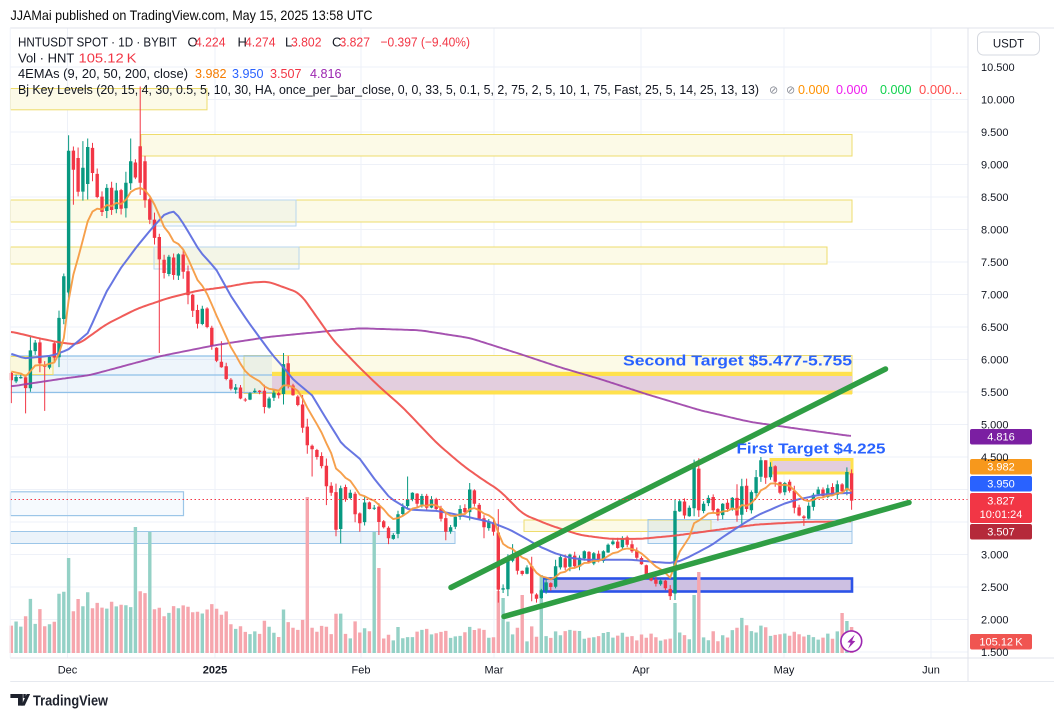 This screenshot has height=722, width=1054. What do you see at coordinates (260, 42) in the screenshot?
I see `svg-text: 4.274` at bounding box center [260, 42].